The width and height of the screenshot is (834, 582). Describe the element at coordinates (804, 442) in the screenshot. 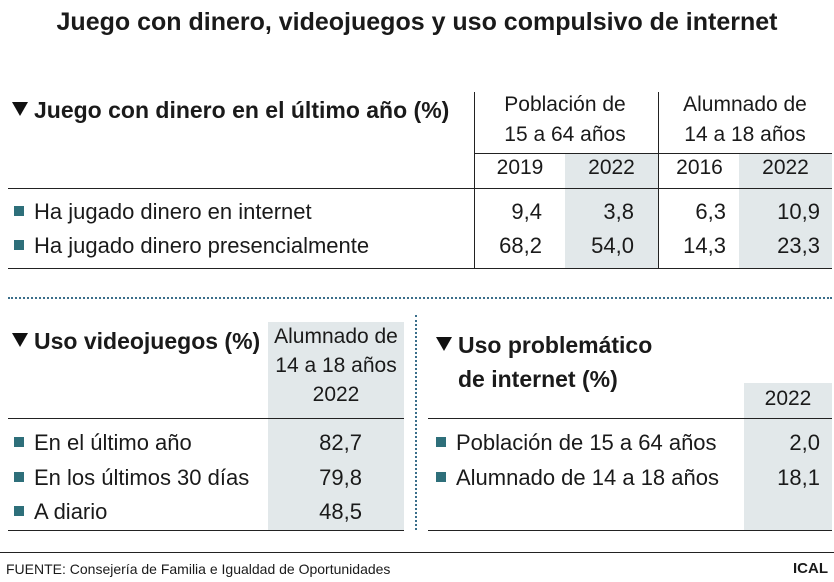

I see `table-cell: 2,0` at that location.